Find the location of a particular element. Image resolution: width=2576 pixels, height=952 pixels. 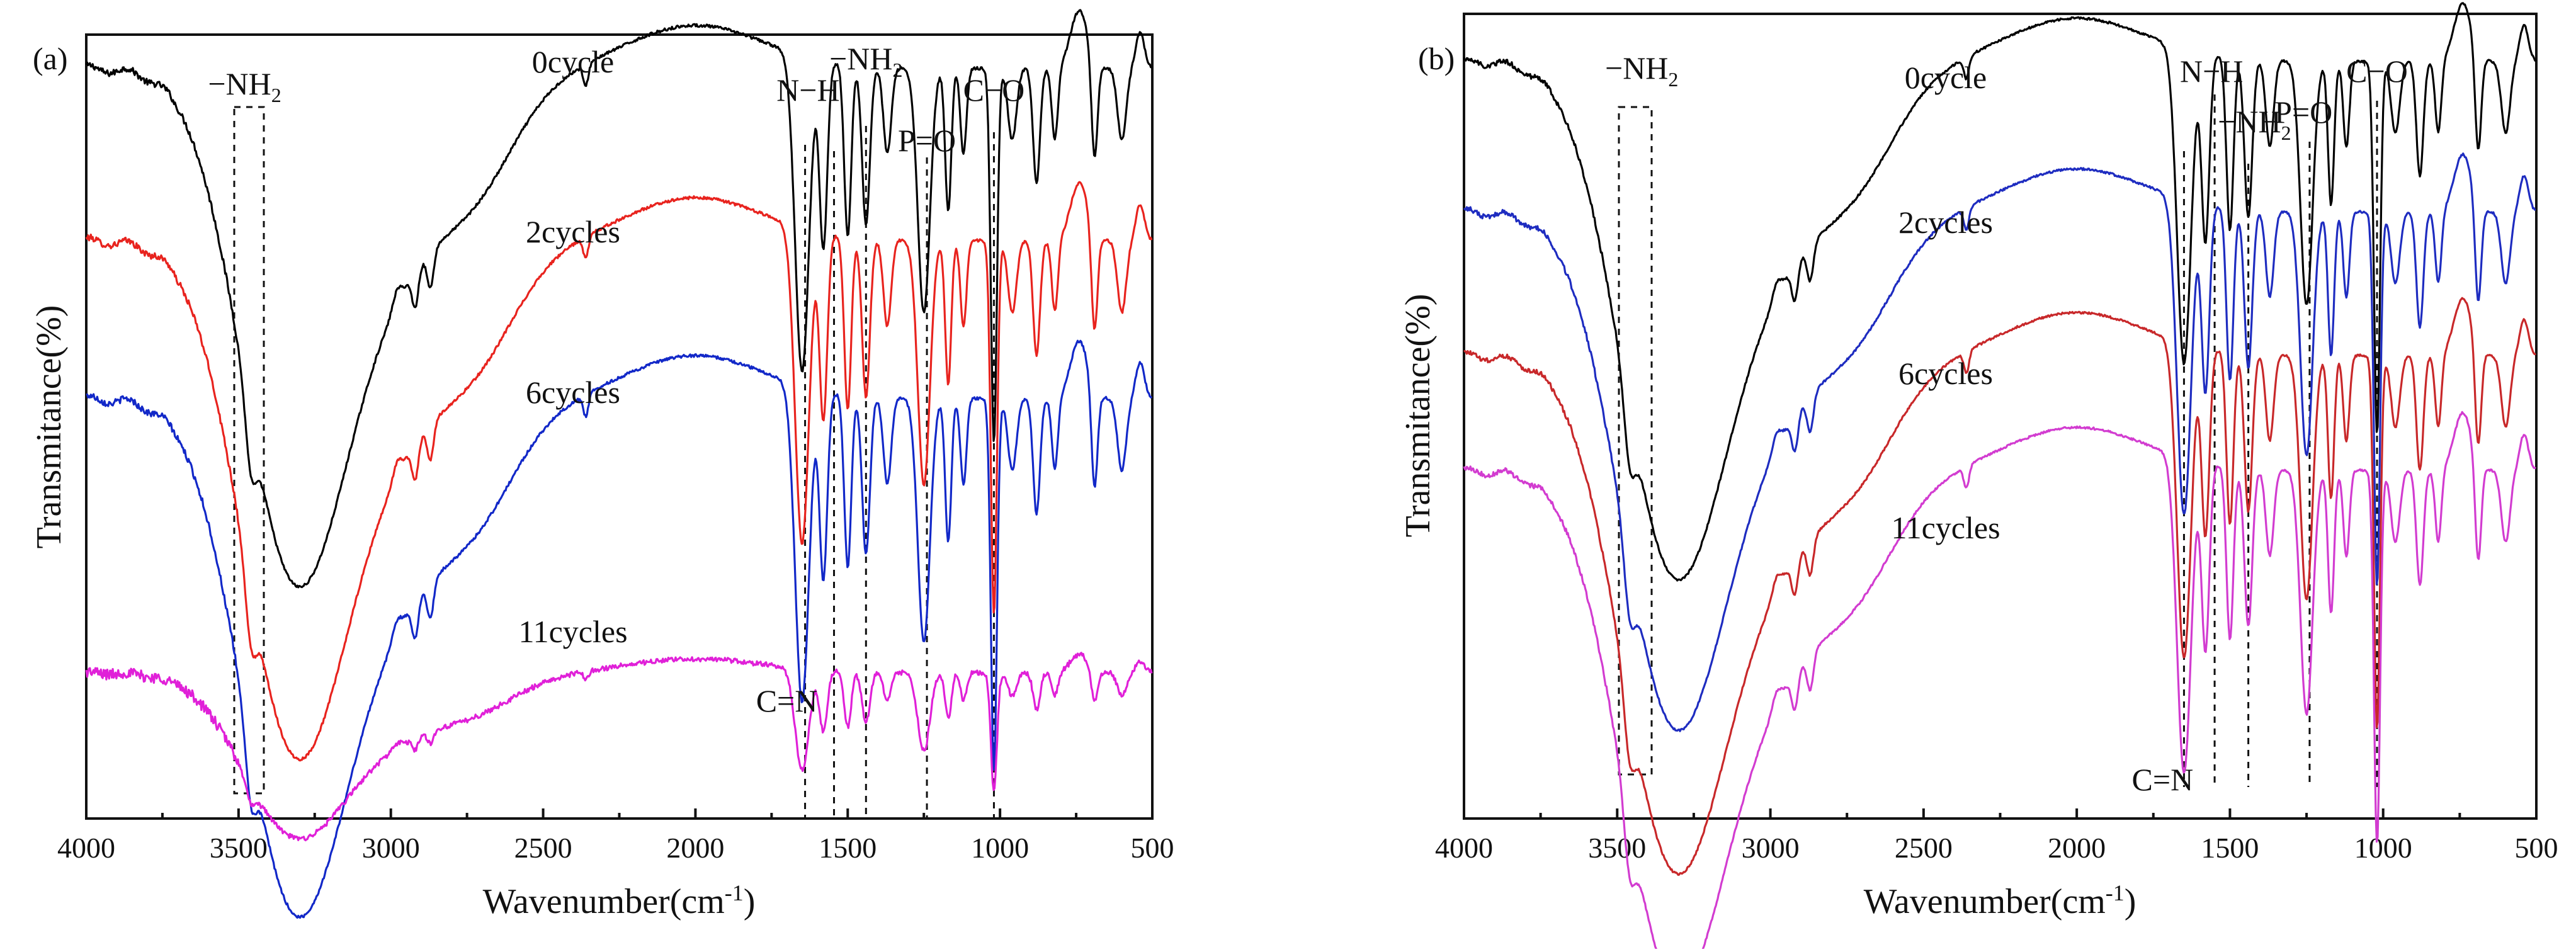

panel-b-x-axis-label: Wavenumber(cm-1) is located at coordinates (2000, 900).